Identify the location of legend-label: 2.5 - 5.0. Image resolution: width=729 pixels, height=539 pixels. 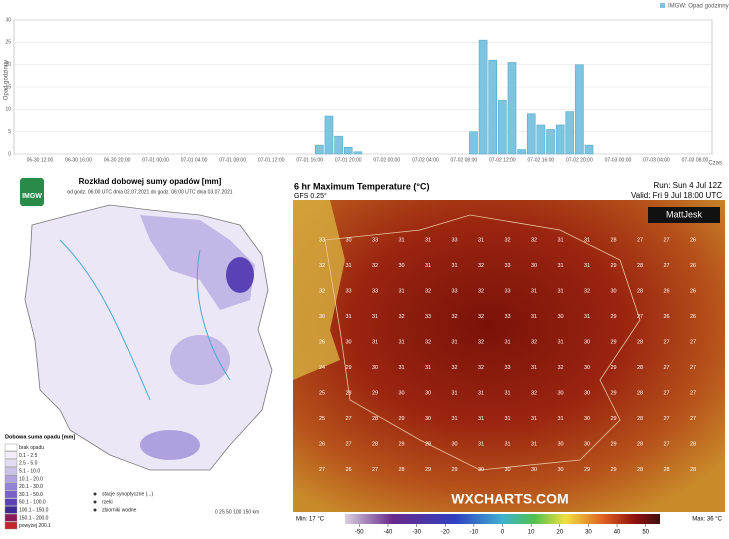
(28, 464).